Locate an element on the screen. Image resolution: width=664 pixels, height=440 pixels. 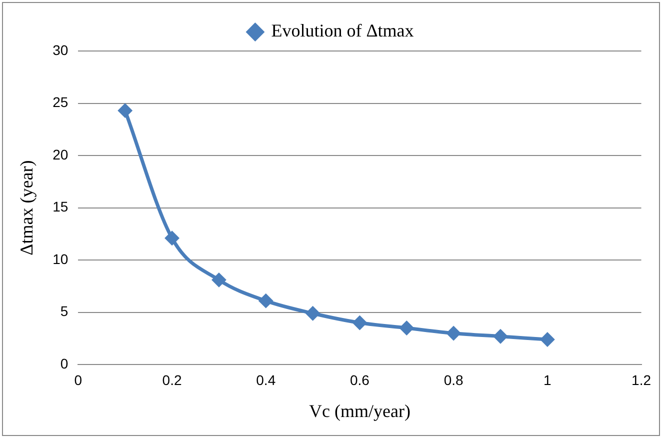
x-tick-label: 0.8 is located at coordinates (454, 380).